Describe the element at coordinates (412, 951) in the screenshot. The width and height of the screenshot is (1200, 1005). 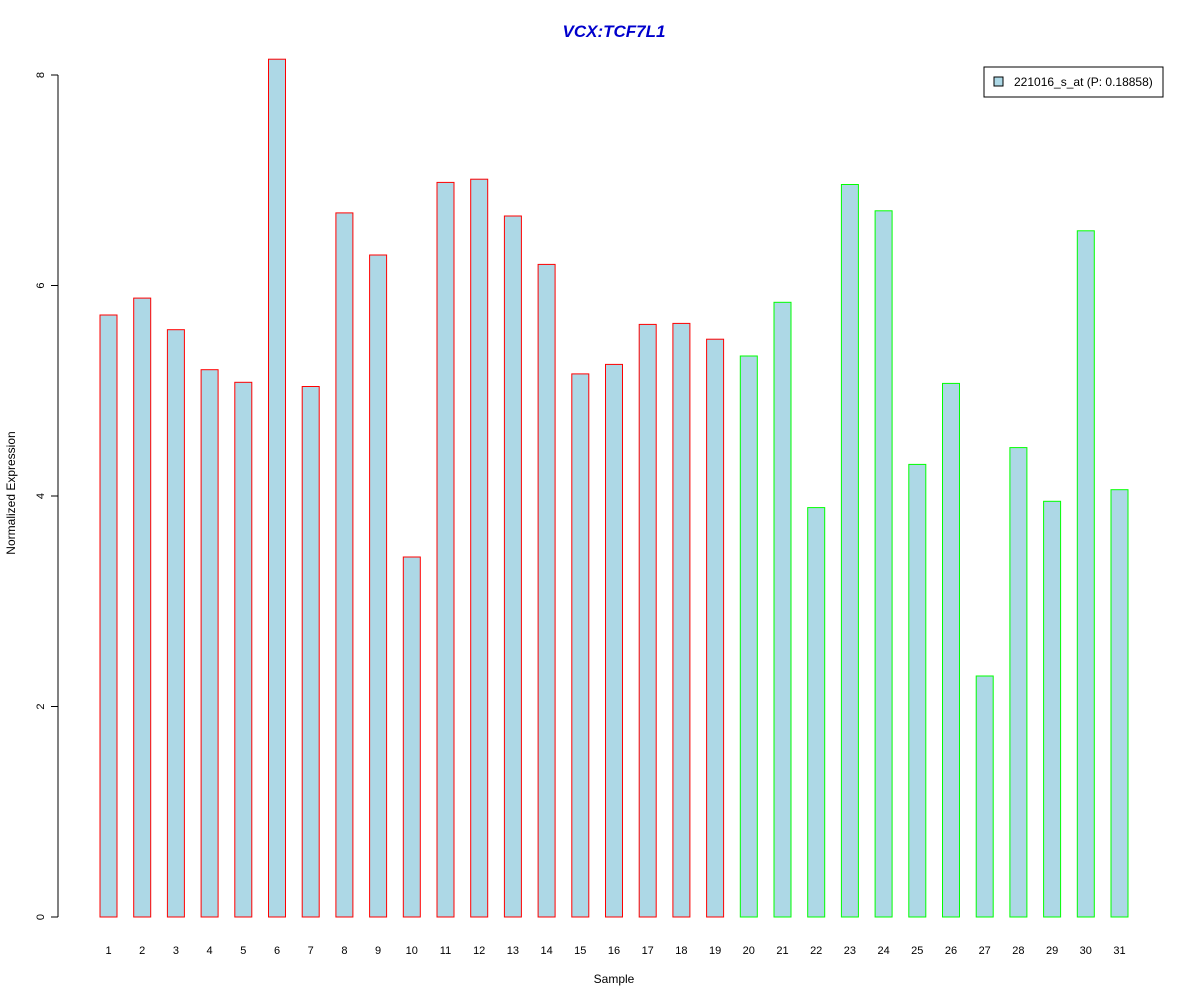
I see `x-tick-label: 10` at that location.